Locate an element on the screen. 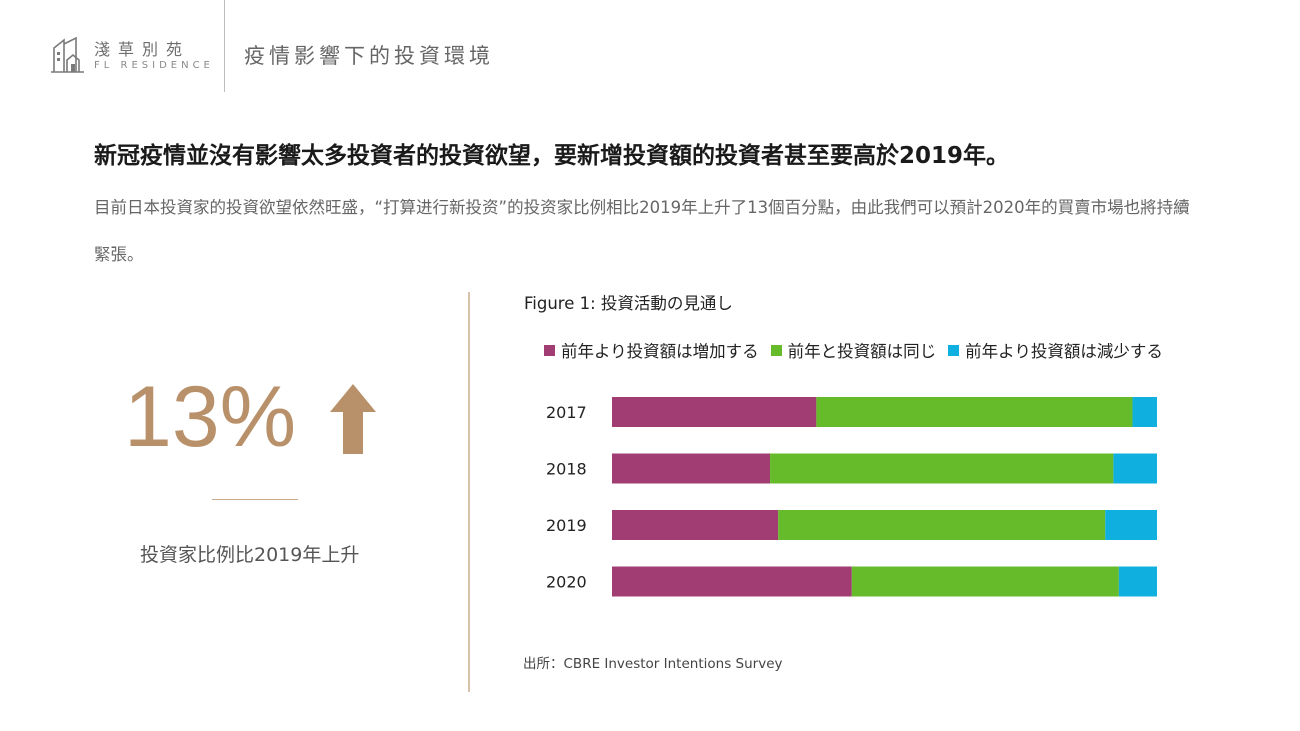  column-divider is located at coordinates (469, 492).